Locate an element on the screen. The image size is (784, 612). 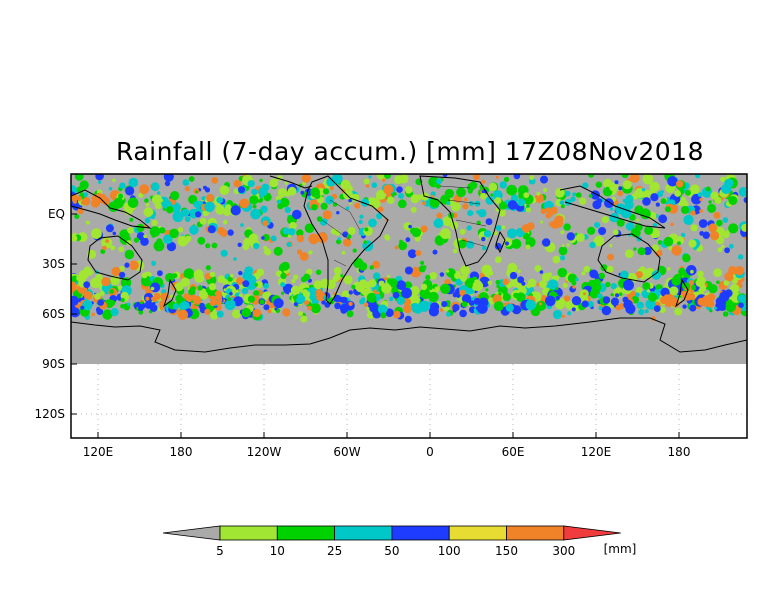
country-borders is located at coordinates (404, 226).